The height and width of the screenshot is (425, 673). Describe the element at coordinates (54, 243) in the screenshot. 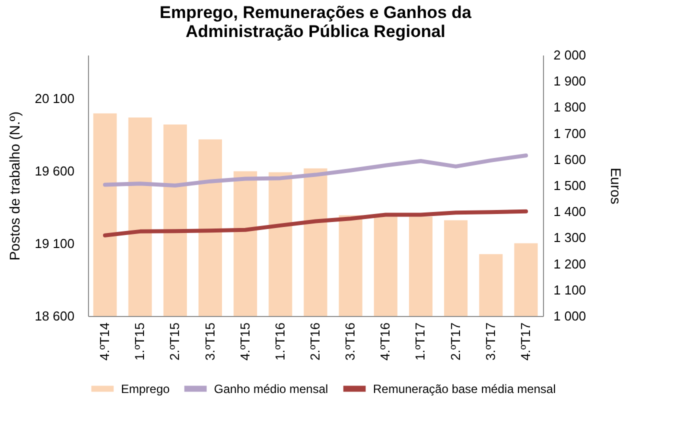

I see `y-tick-label: 19 100` at that location.